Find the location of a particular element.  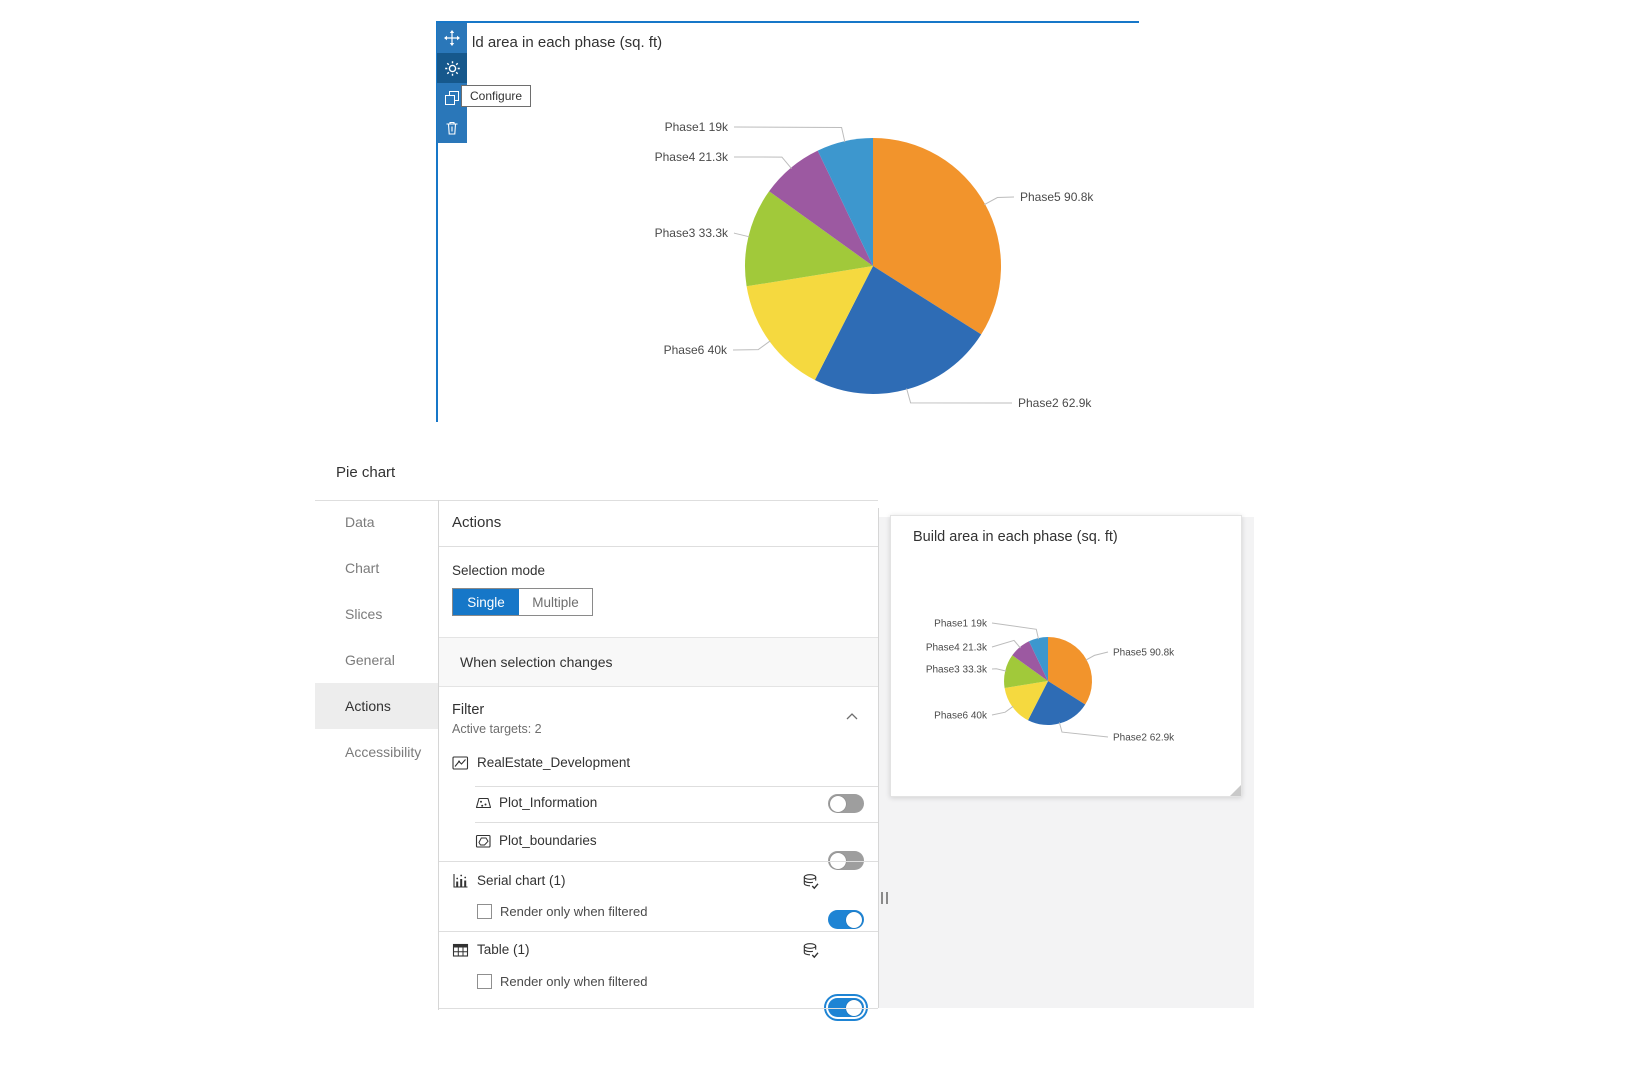

tab-actions: Actions is located at coordinates (376, 706).